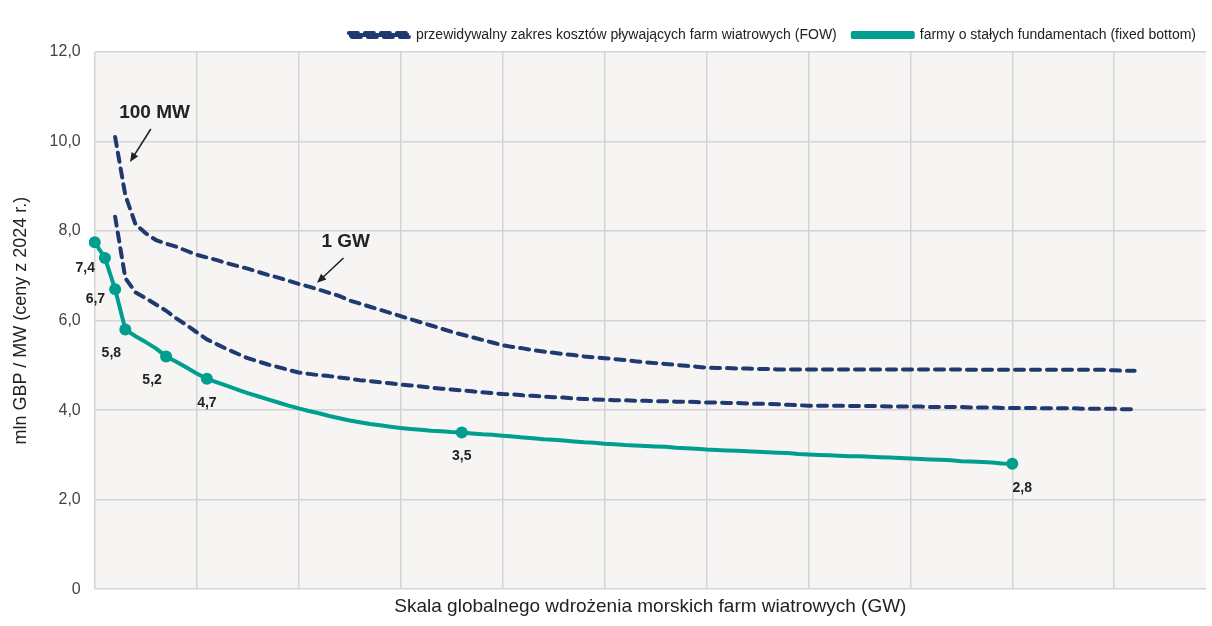 The height and width of the screenshot is (626, 1212). Describe the element at coordinates (154, 112) in the screenshot. I see `annotation: 100 MW` at that location.